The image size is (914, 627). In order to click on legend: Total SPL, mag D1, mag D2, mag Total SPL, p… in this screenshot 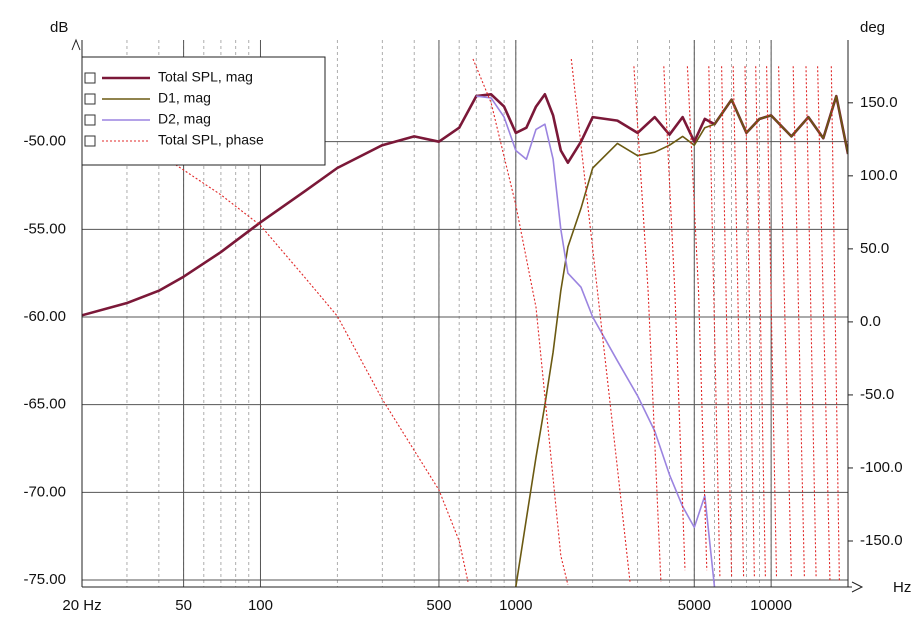, I will do `click(203, 111)`.